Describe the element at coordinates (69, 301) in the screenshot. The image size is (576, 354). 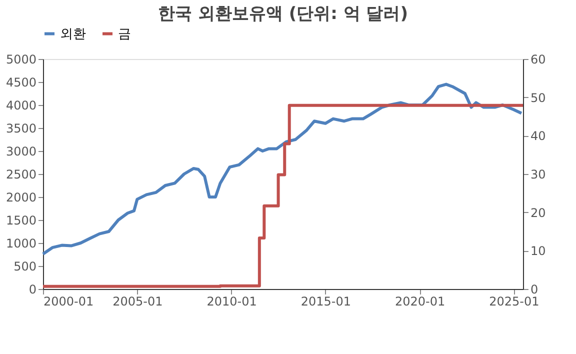
I see `x-tick-label: 2000-01` at that location.